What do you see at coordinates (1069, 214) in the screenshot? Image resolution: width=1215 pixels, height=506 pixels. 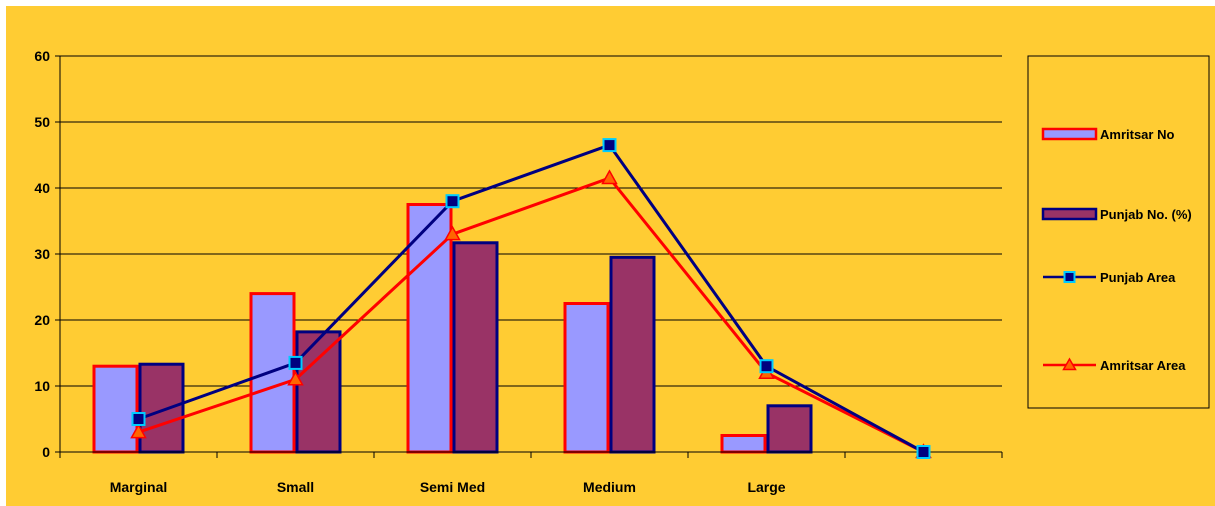 I see `legend-punjab-no-swatch` at bounding box center [1069, 214].